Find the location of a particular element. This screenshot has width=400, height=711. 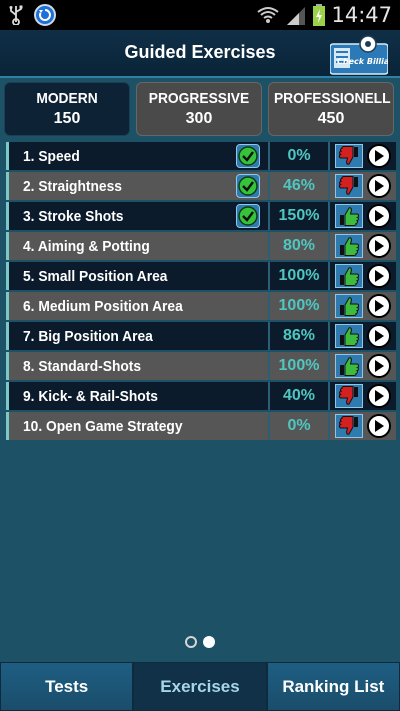

exercise-label: 9. Kick- & Rail-Shots is located at coordinates (90, 396).